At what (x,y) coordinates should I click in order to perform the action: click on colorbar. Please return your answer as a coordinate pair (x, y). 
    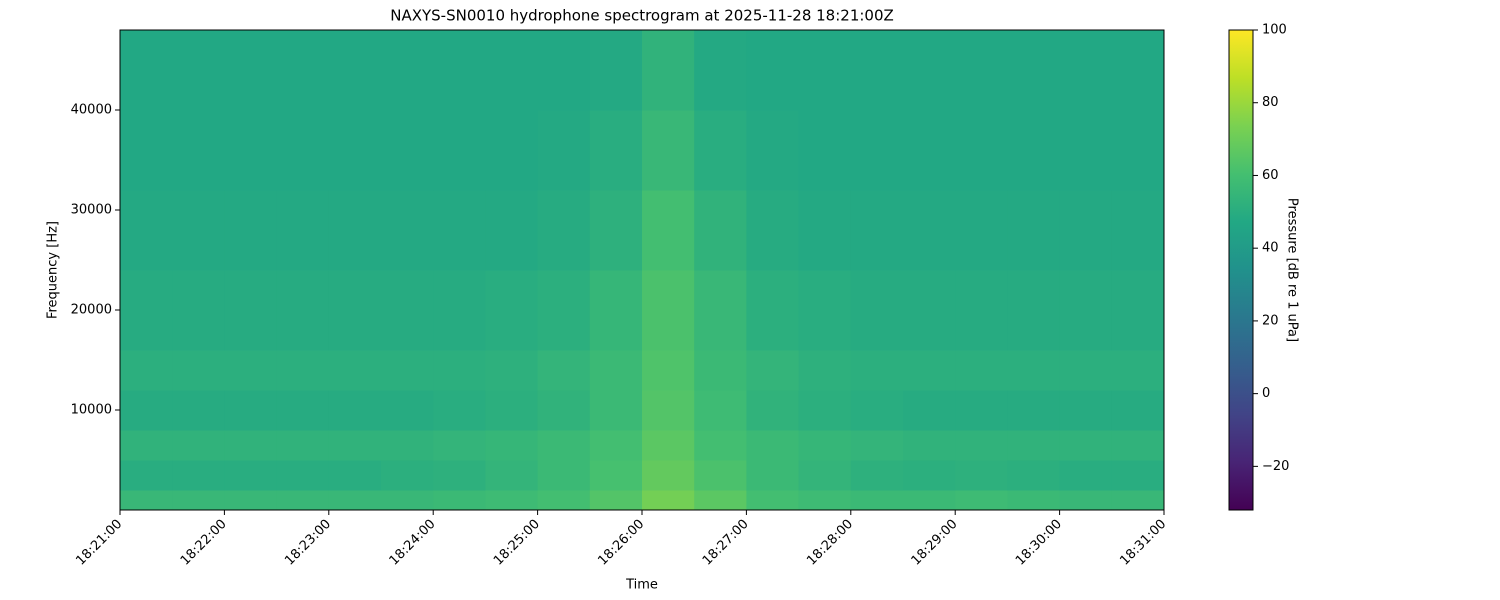
    Looking at the image, I should click on (1241, 270).